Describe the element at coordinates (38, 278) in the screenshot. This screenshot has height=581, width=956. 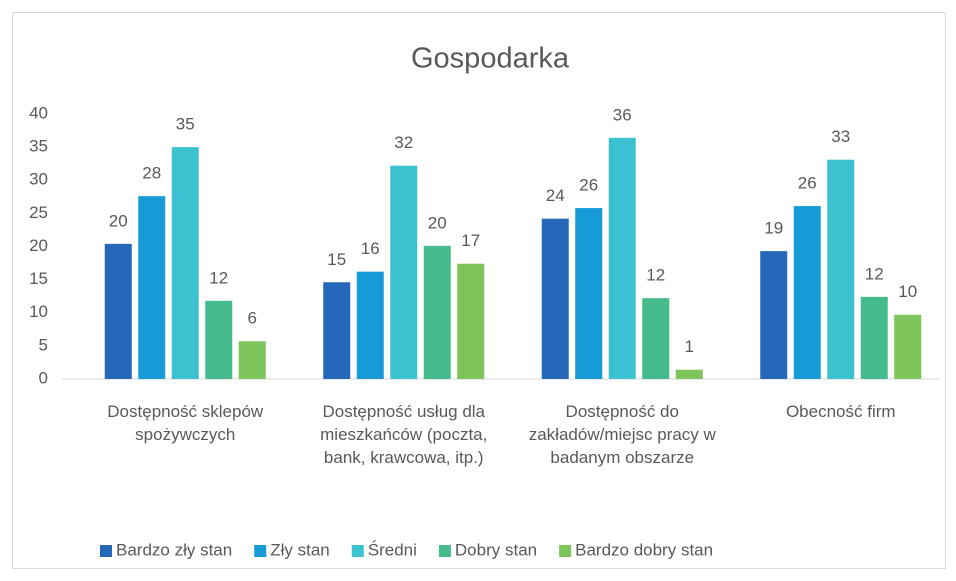
I see `y-tick-label: 15` at that location.